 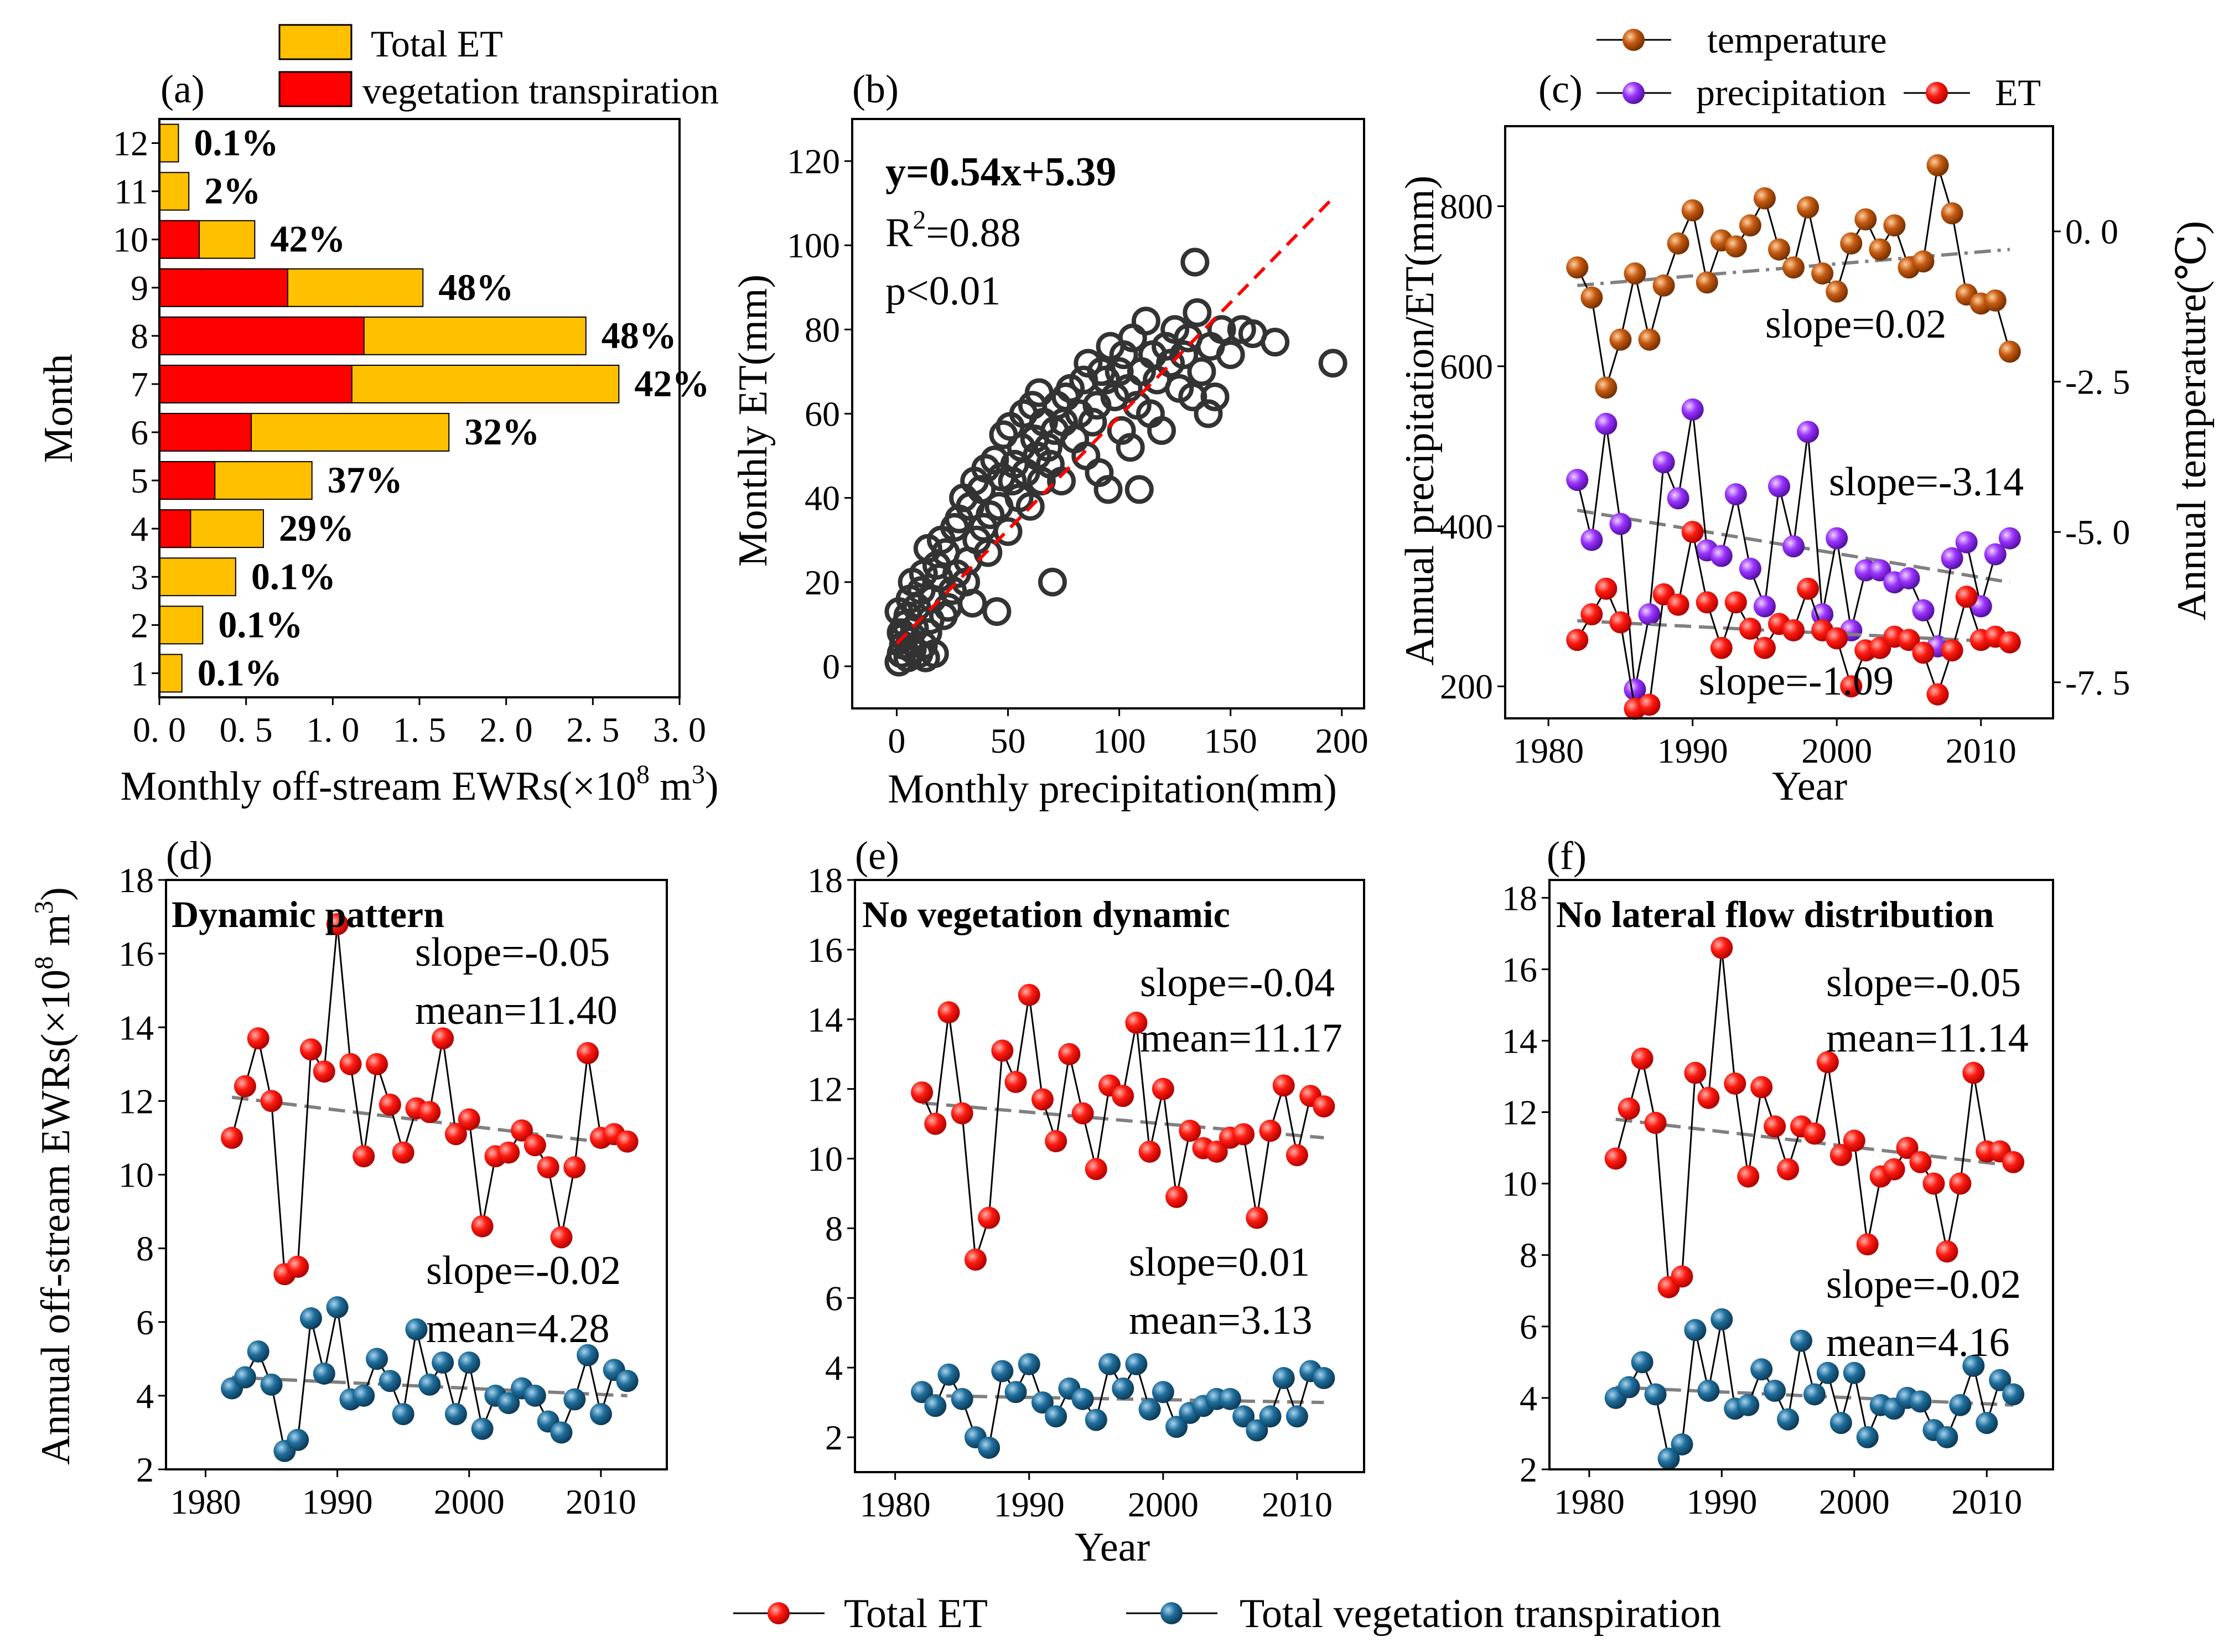 I want to click on vegetation-transpiration-point-1998, so click(x=443, y=1362).